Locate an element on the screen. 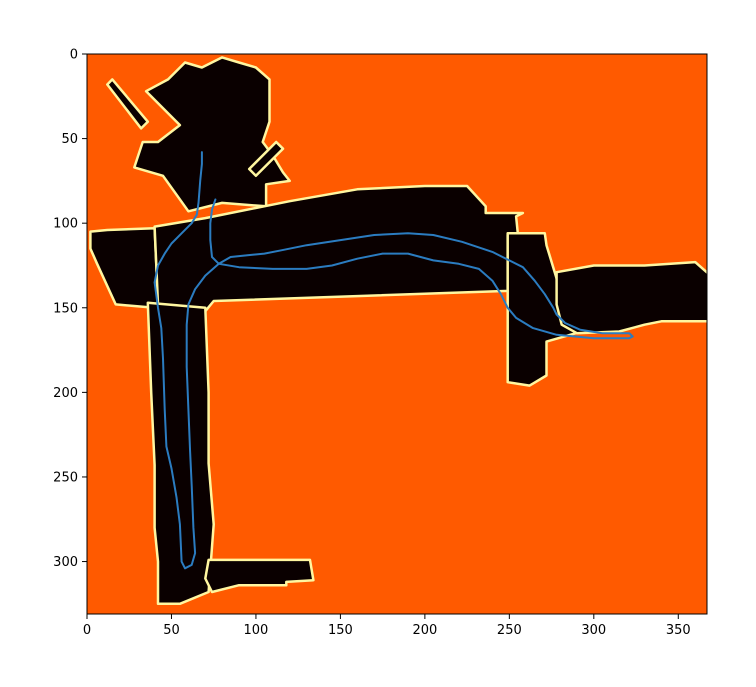  y-tick-label: 150 is located at coordinates (65, 308).